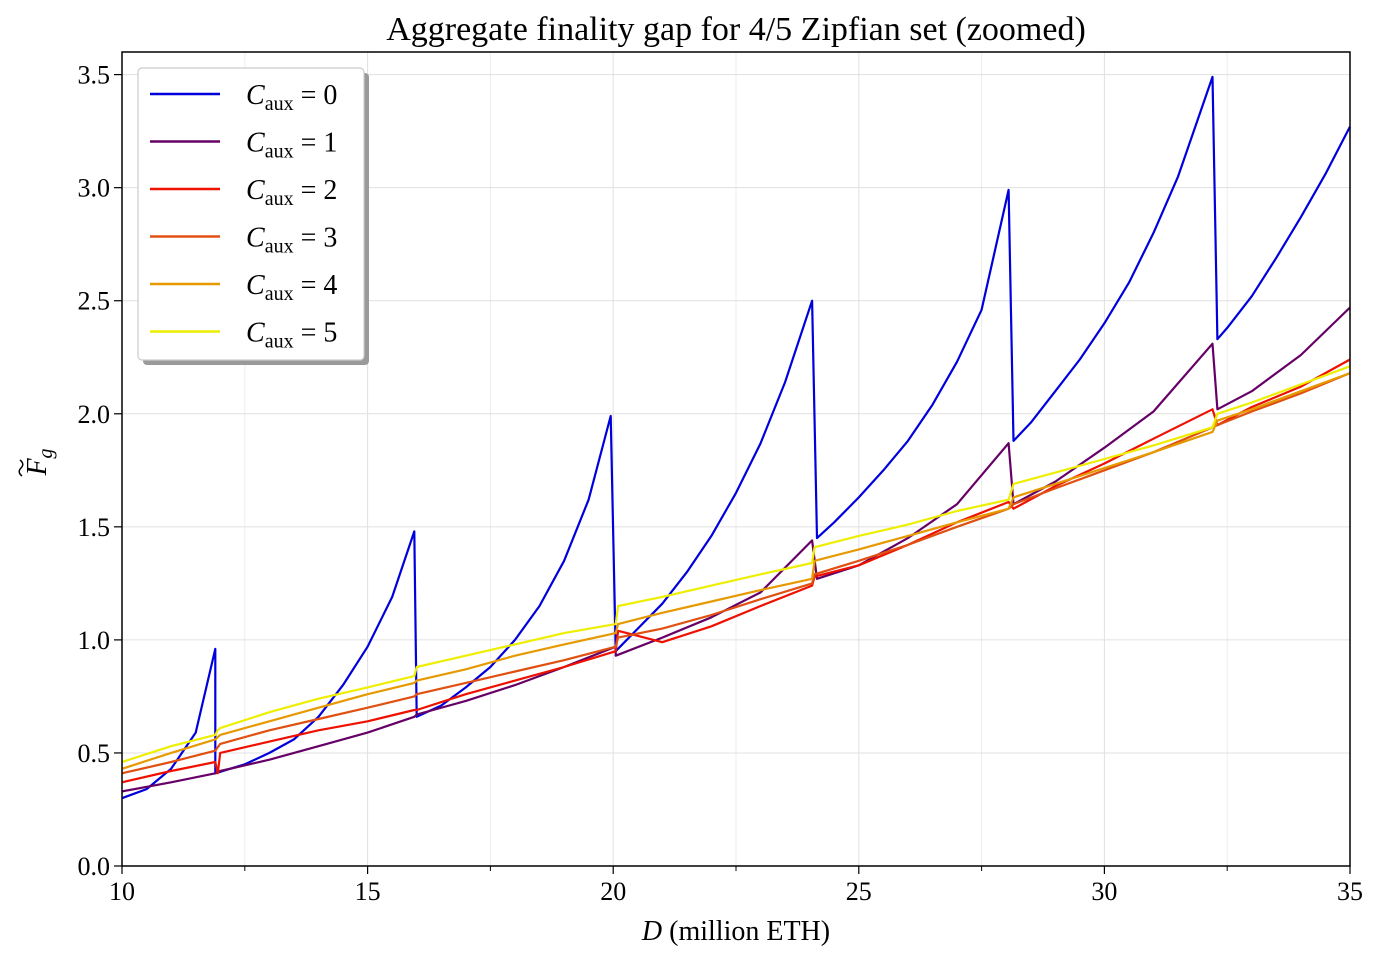 This screenshot has width=1380, height=960. What do you see at coordinates (291, 192) in the screenshot?
I see `legend-label-2: Caux = 2` at bounding box center [291, 192].